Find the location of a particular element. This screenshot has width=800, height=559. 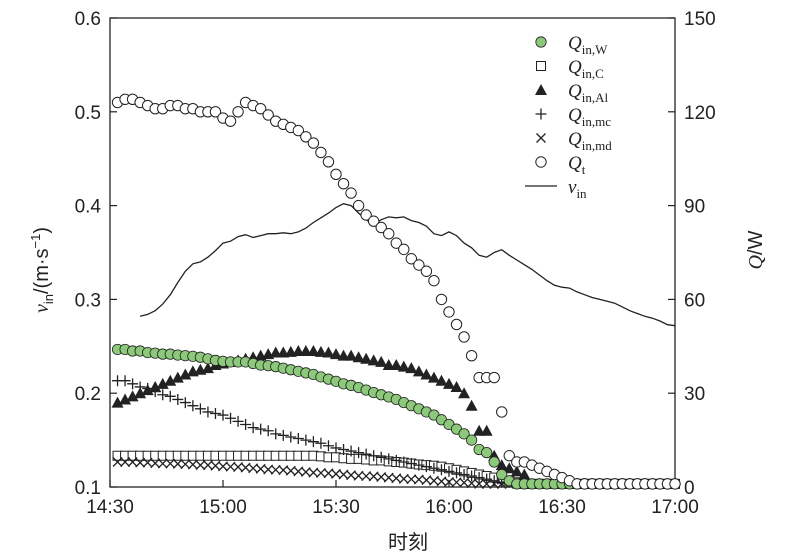

legend-label-QinAl: Qin,Al is located at coordinates (588, 93).